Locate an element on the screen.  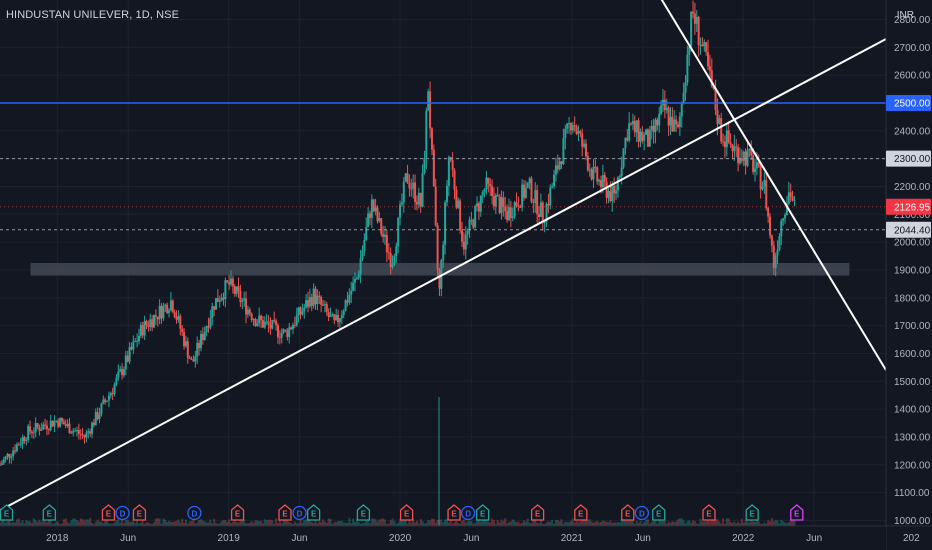
event-letter: E is located at coordinates (238, 514).